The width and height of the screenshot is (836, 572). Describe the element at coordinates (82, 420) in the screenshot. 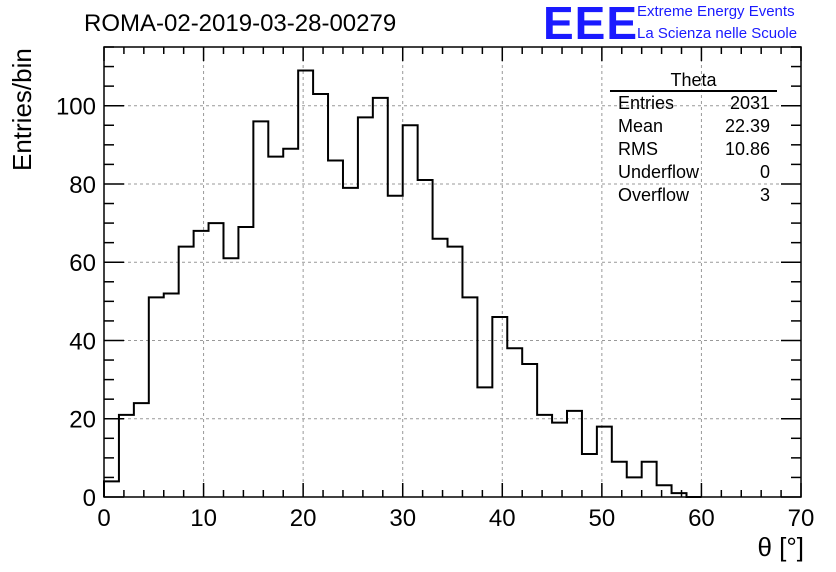

I see `y-tick-label: 20` at that location.